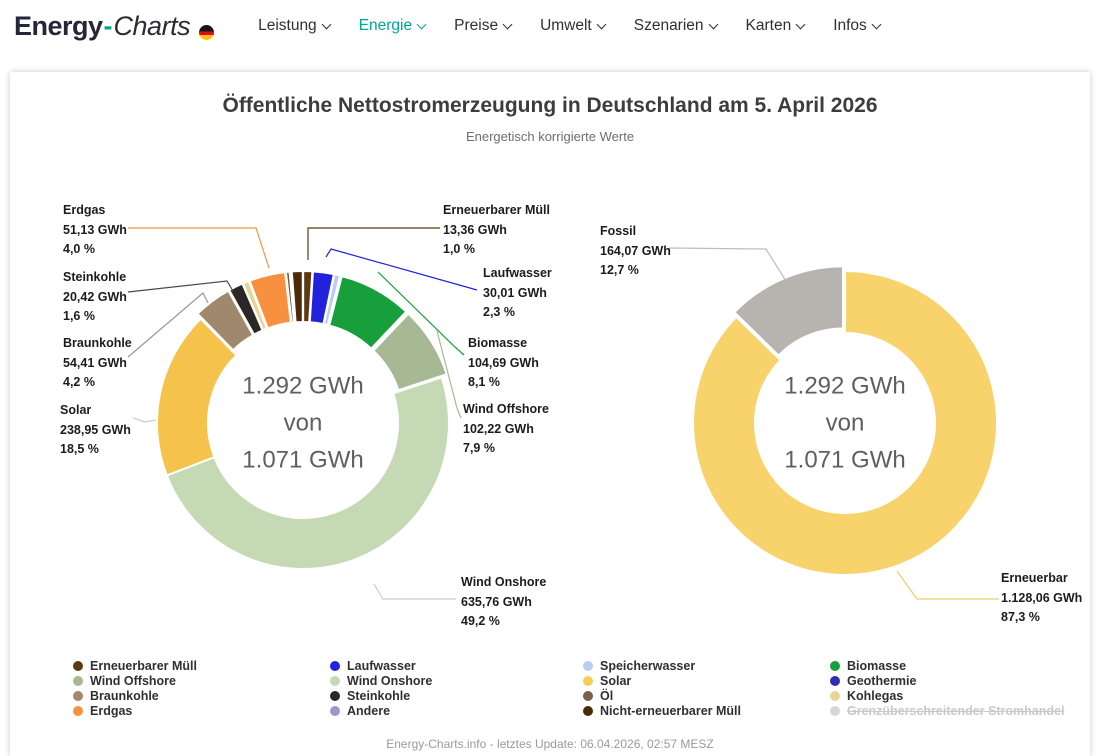 This screenshot has width=1100, height=756. I want to click on legend-item-erneuerbarer-muell: Erneuerbarer Müll, so click(135, 666).